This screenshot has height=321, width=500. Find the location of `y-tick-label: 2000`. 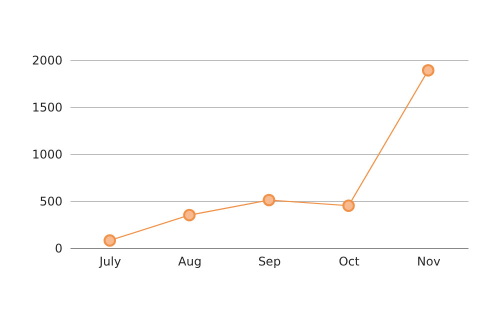

y-tick-label: 2000 is located at coordinates (47, 61).